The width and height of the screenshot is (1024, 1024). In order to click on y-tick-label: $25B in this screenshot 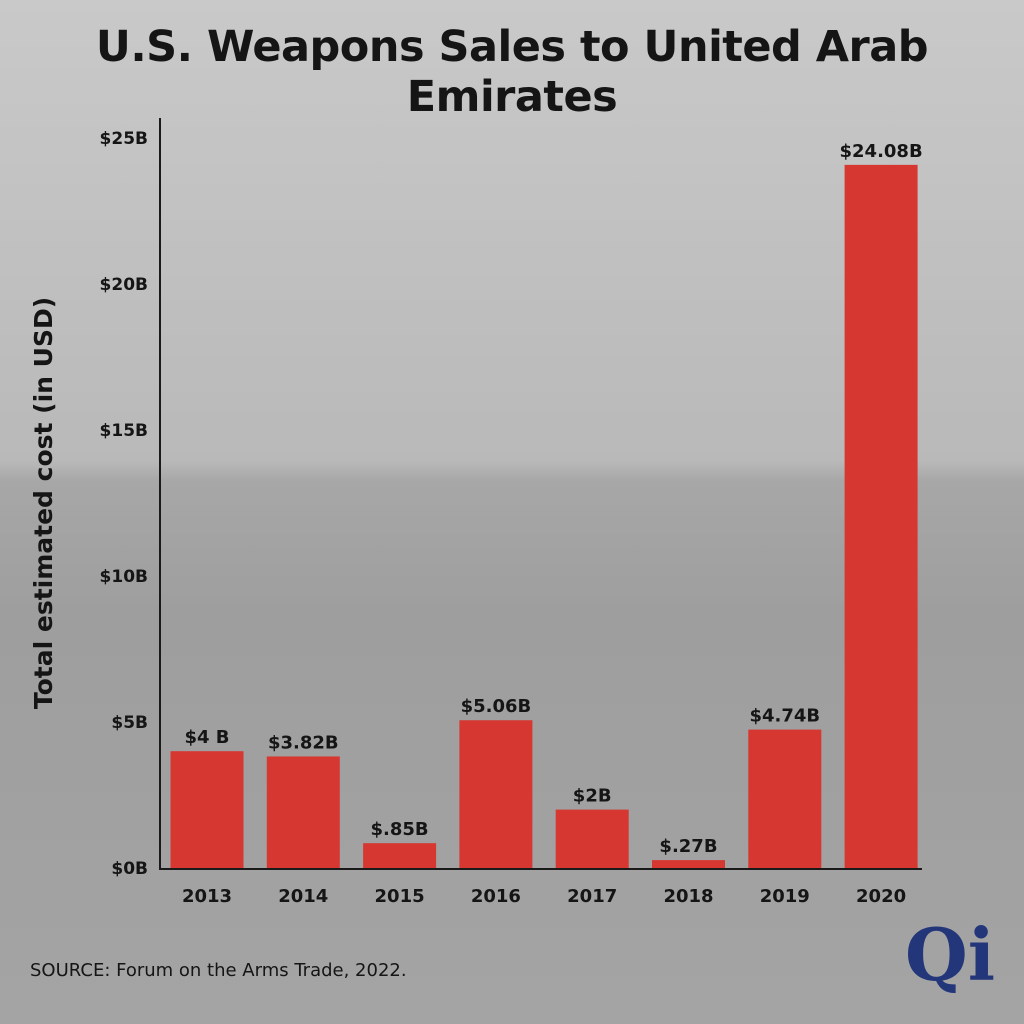, I will do `click(124, 139)`.